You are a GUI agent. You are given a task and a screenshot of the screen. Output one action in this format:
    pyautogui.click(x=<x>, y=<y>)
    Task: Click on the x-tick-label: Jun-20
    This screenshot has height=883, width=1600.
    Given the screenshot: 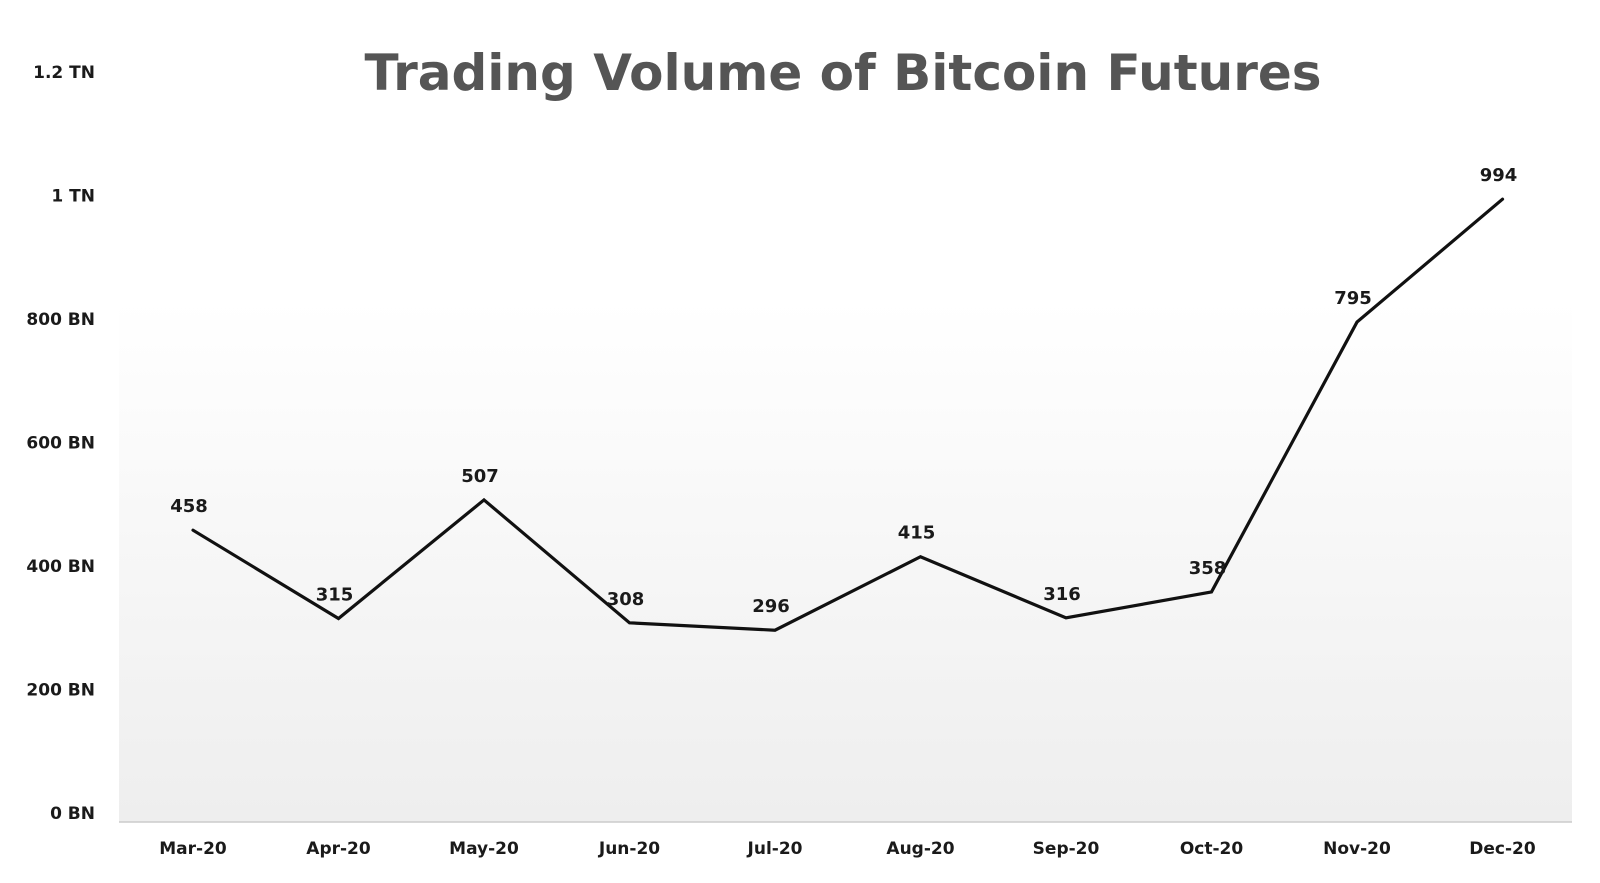 What is the action you would take?
    pyautogui.click(x=629, y=849)
    